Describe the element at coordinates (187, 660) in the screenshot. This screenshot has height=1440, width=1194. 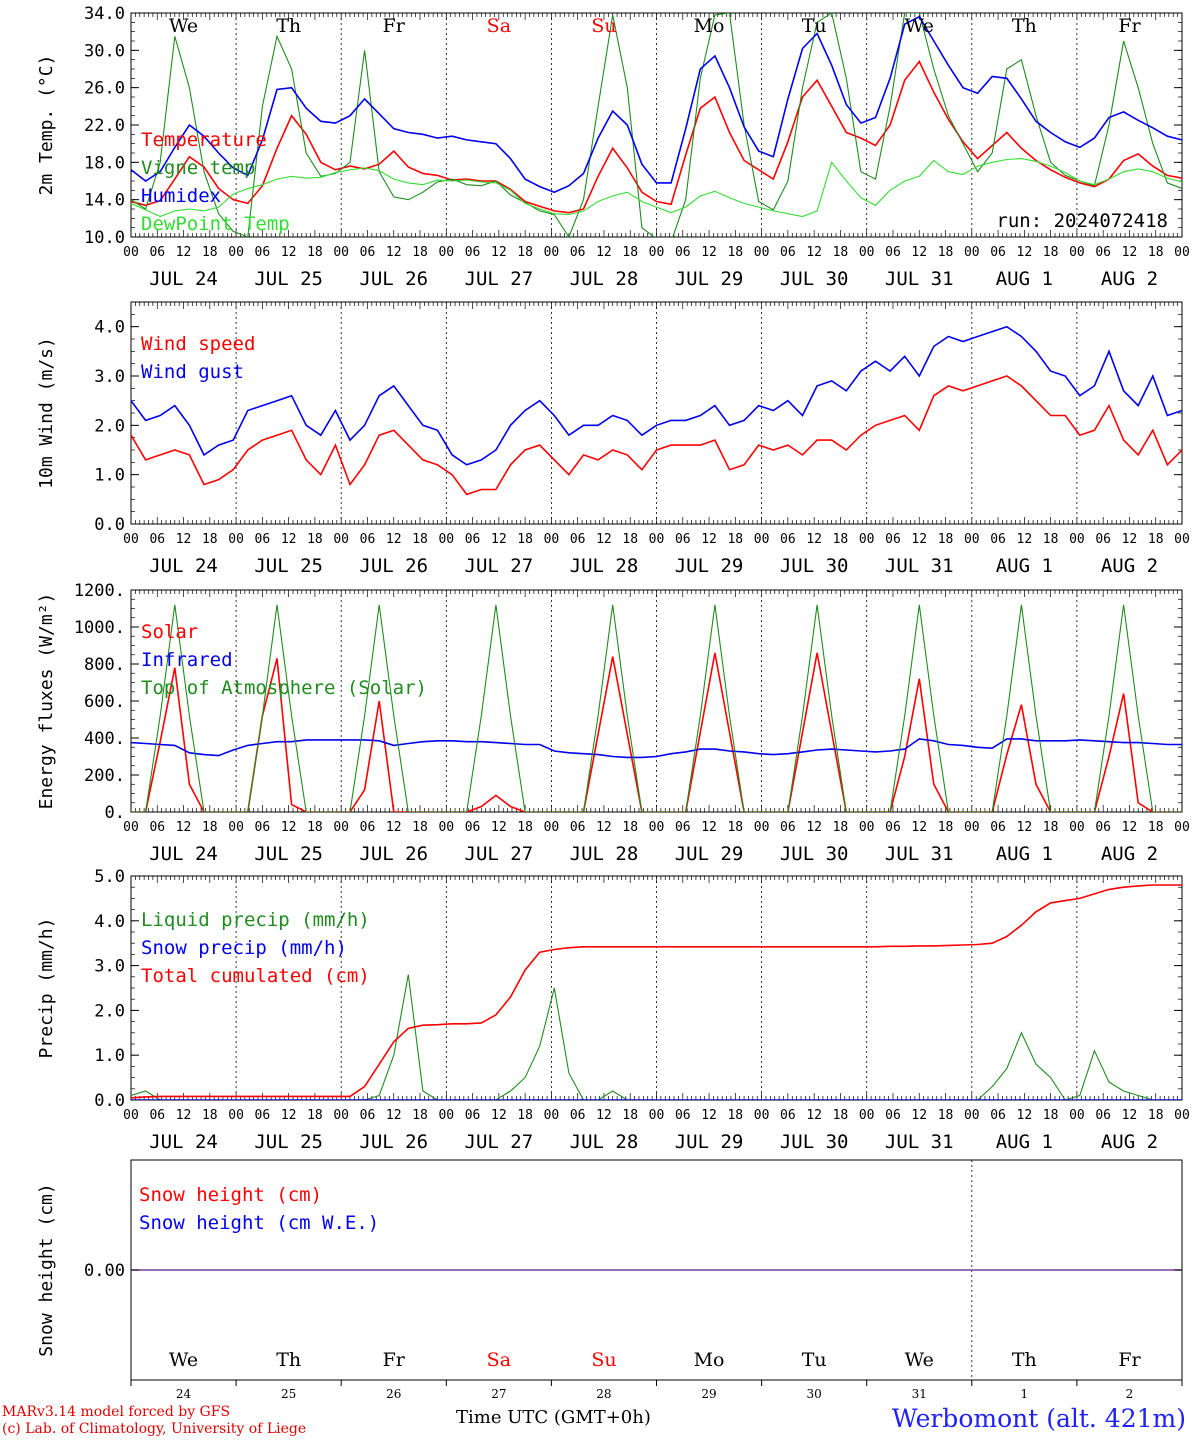
I see `legend-entry: Infrared` at that location.